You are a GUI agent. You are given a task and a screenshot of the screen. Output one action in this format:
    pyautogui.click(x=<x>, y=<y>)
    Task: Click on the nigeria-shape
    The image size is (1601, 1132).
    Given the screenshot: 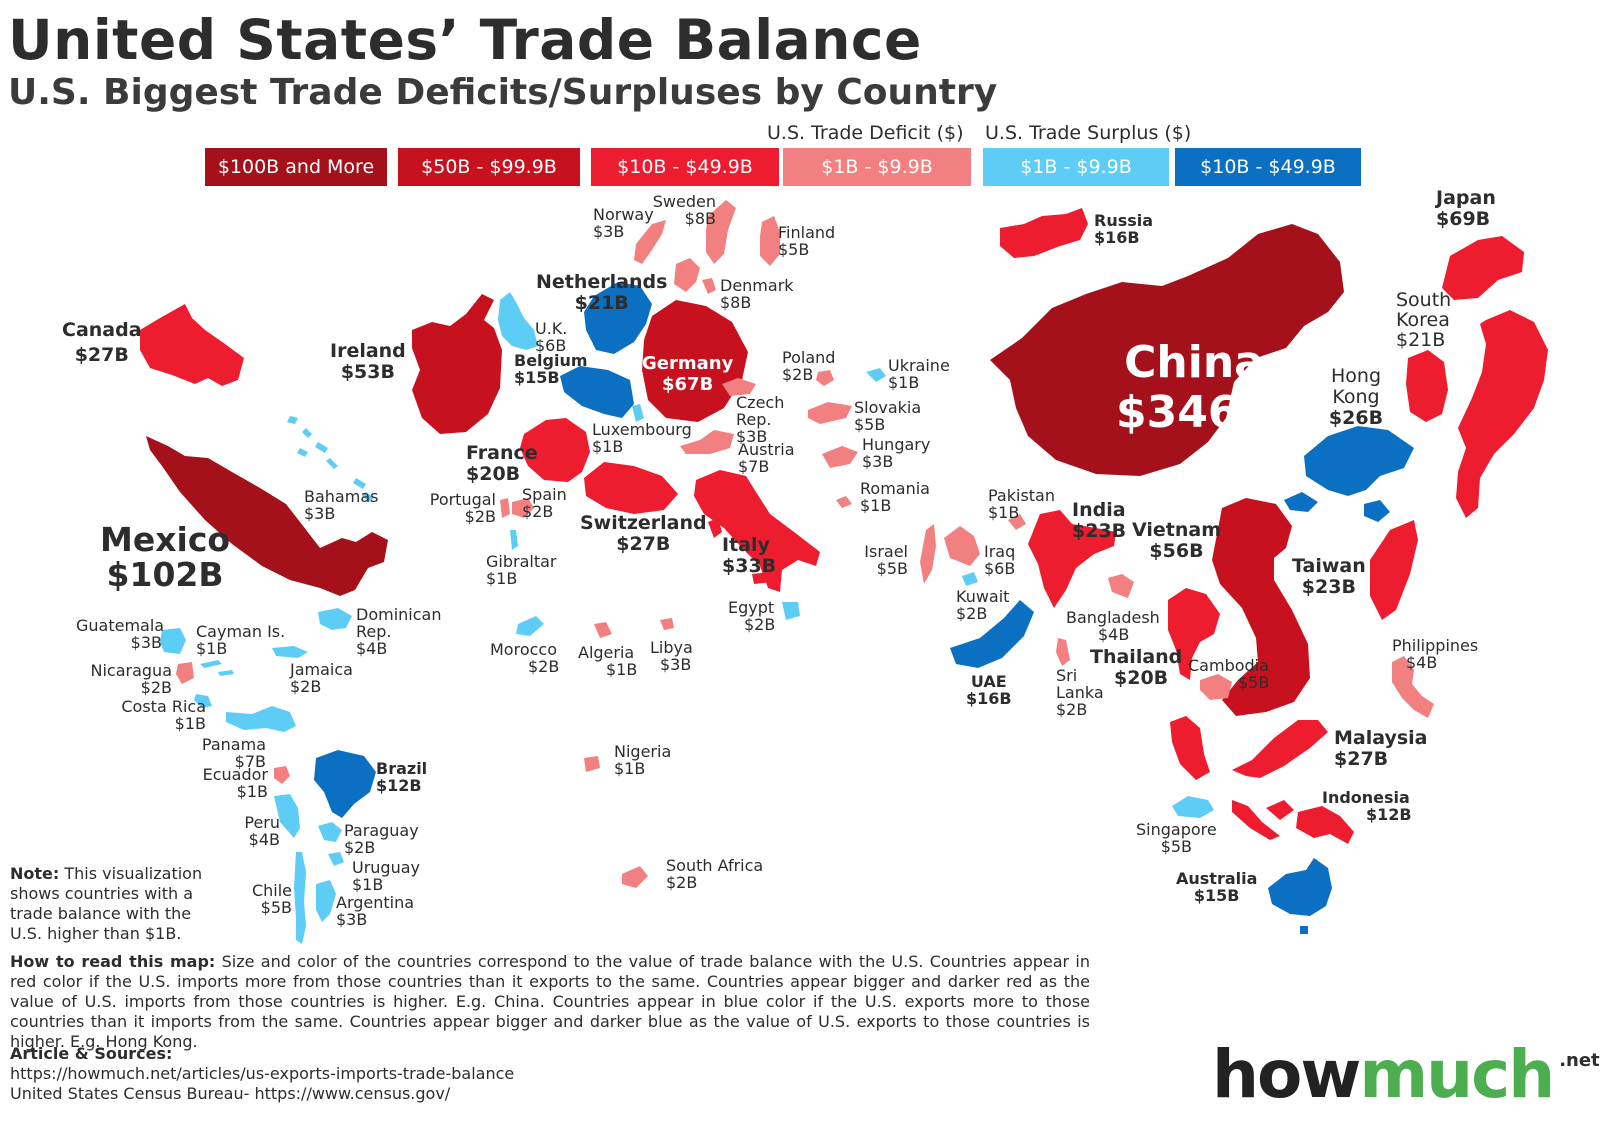 What is the action you would take?
    pyautogui.click(x=592, y=764)
    